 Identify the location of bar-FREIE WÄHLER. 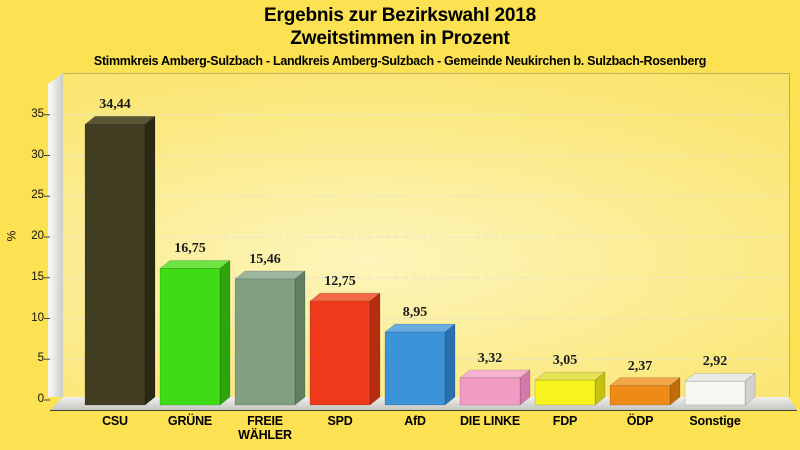
(270, 338).